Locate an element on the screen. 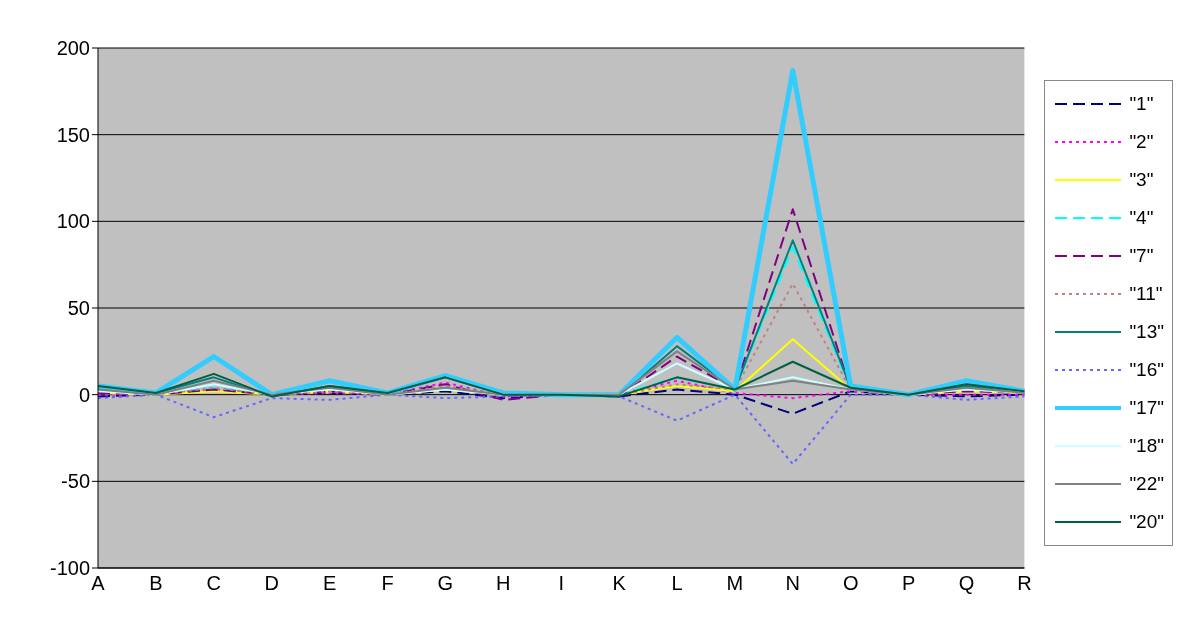 The image size is (1185, 630). y-tick-label: -50 is located at coordinates (75, 481).